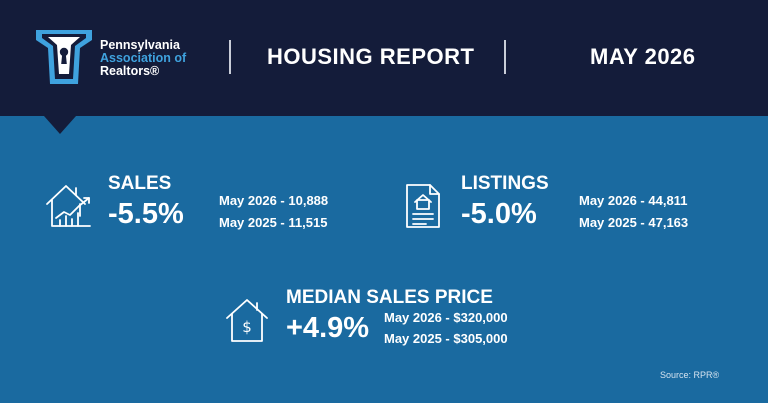 The width and height of the screenshot is (768, 403). Describe the element at coordinates (505, 183) in the screenshot. I see `listings-label: LISTINGS` at that location.